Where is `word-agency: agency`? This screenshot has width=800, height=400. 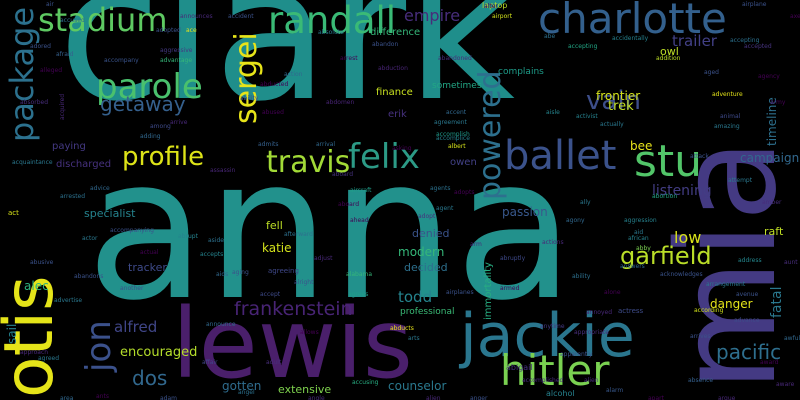 word-agency: agency is located at coordinates (769, 76).